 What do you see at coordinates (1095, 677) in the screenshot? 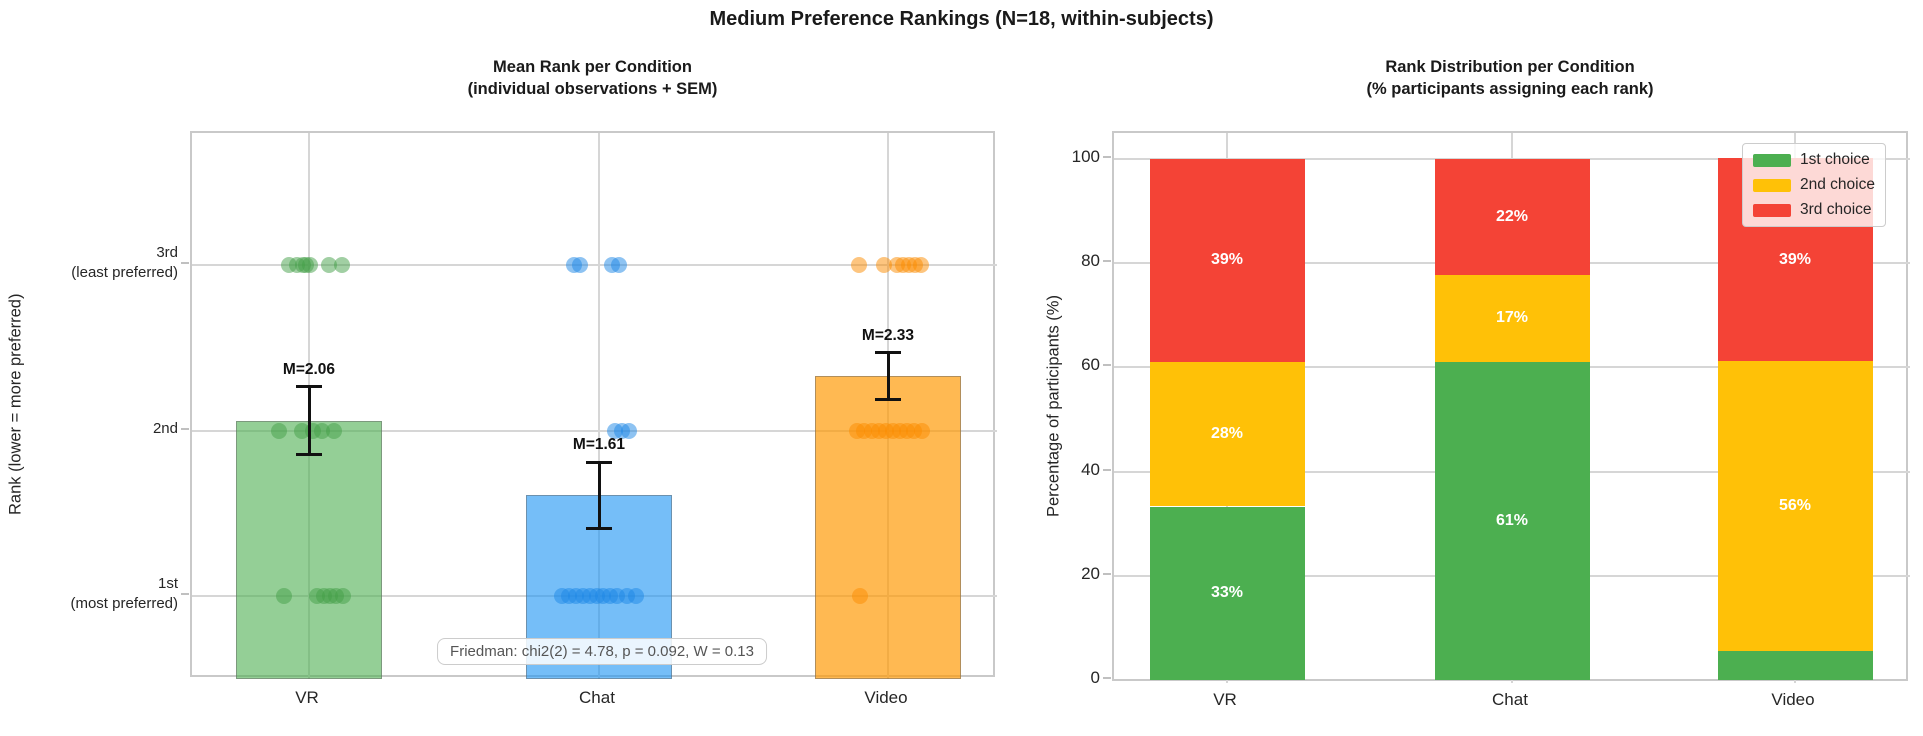
I see `ytick-label: 0` at bounding box center [1095, 677].